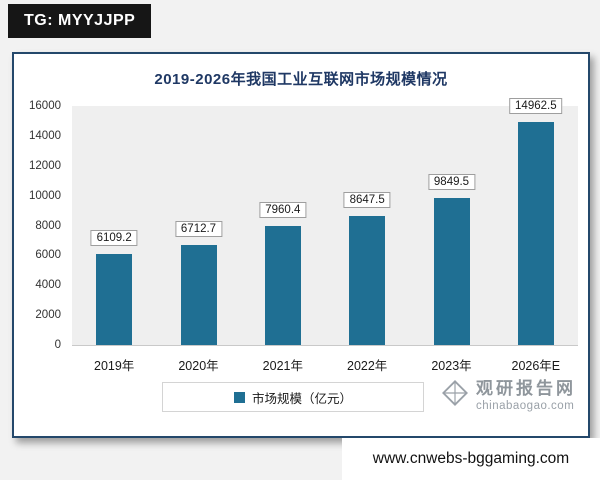 The image size is (600, 480). I want to click on legend-label: 市场规模（亿元）, so click(301, 398).